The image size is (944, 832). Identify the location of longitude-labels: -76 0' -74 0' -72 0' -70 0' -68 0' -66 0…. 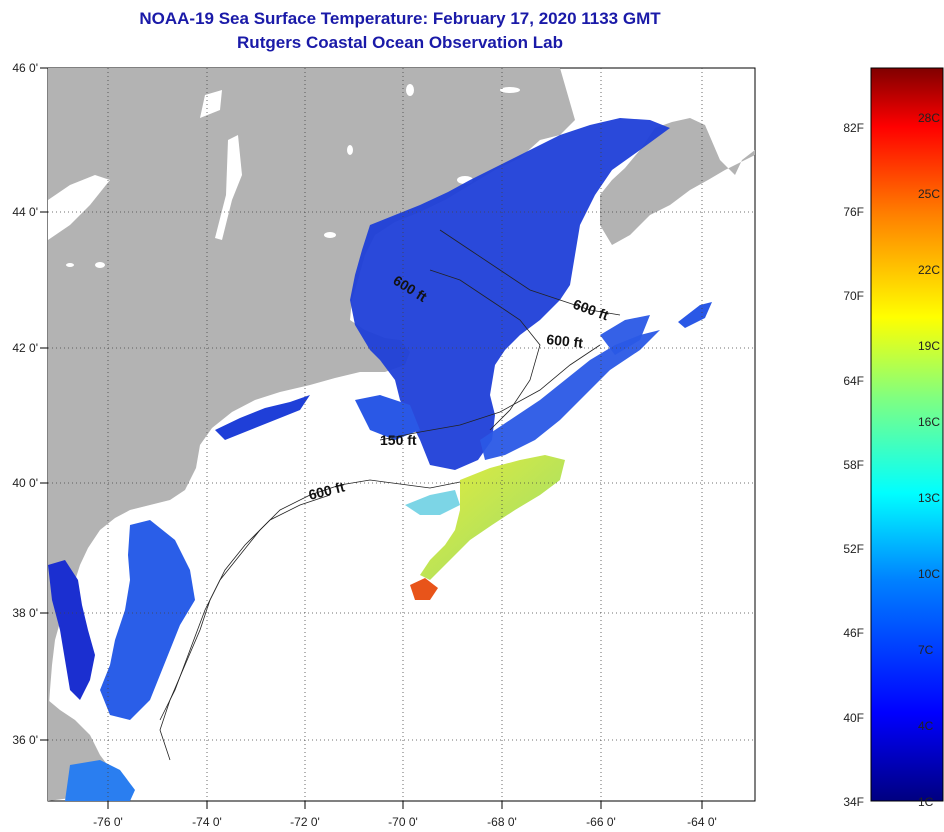
(405, 822).